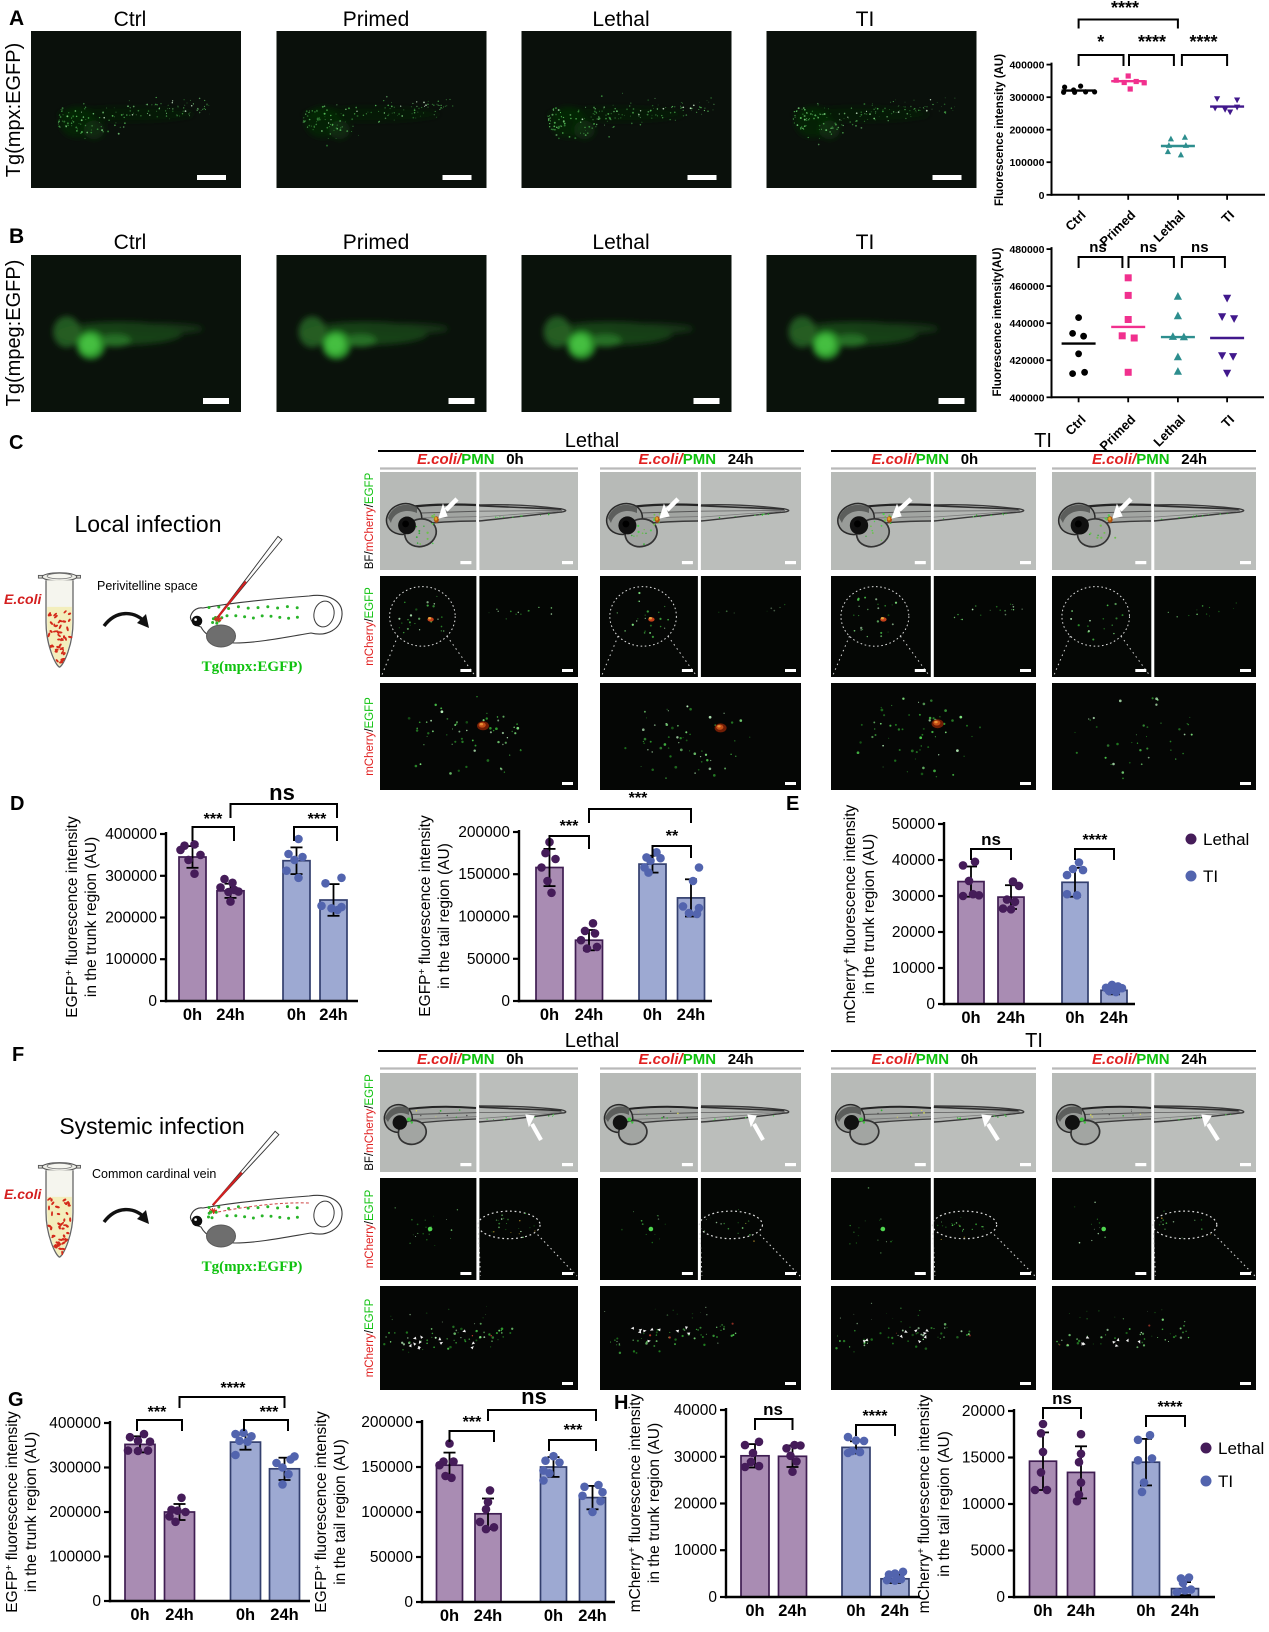  I want to click on svg-text: 460000, so click(1026, 287).